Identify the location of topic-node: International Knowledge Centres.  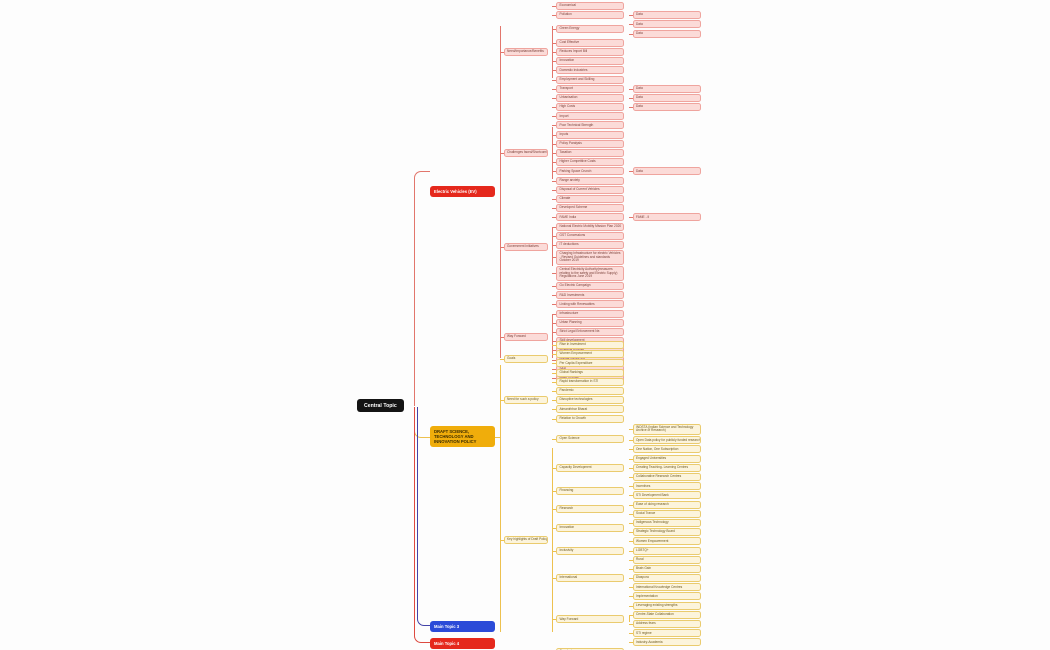
(666, 587).